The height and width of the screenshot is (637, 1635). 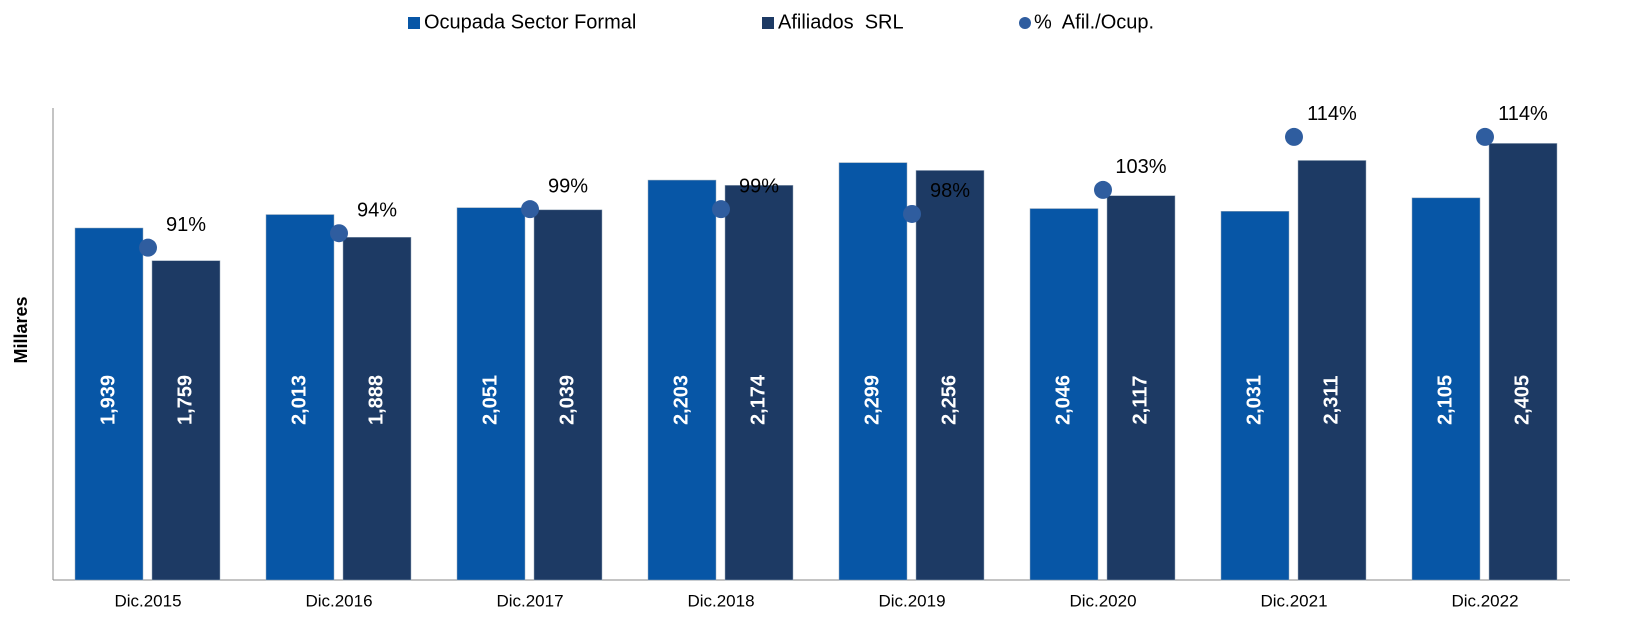 I want to click on value-label: 91%, so click(x=186, y=225).